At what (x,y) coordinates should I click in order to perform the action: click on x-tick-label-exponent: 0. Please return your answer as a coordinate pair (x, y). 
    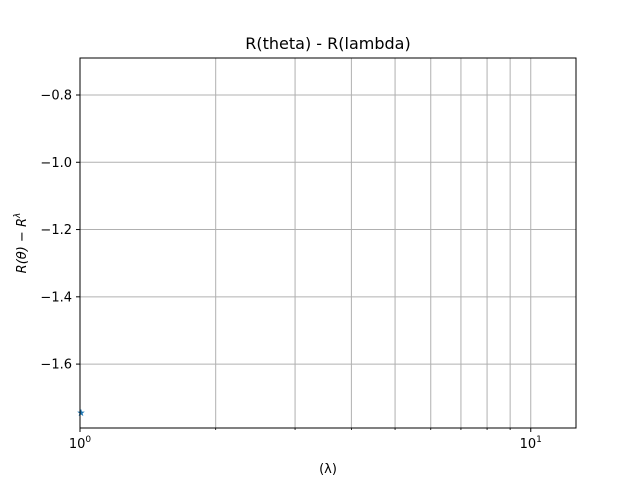
    Looking at the image, I should click on (88, 440).